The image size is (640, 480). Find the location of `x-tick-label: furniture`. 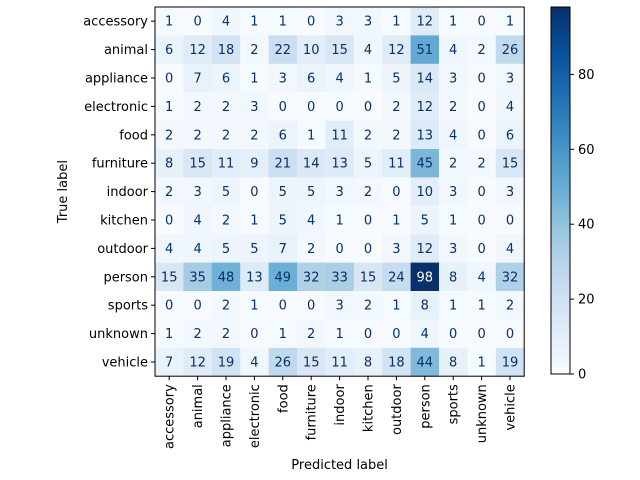

x-tick-label: furniture is located at coordinates (312, 412).